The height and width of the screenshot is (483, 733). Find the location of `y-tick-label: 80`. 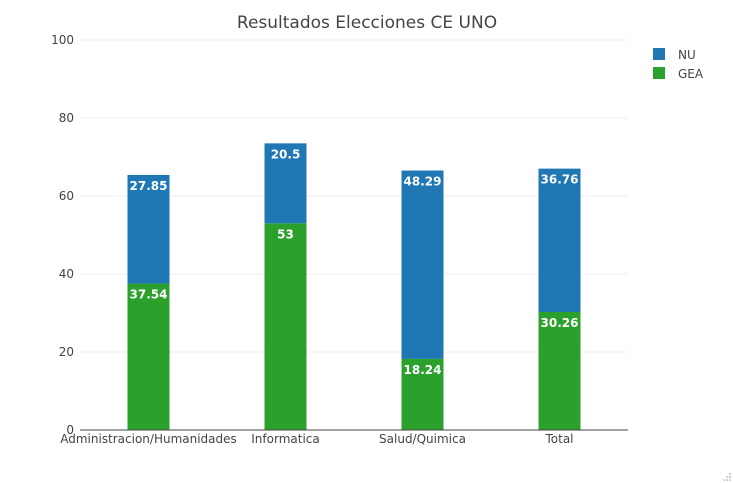

y-tick-label: 80 is located at coordinates (66, 118).